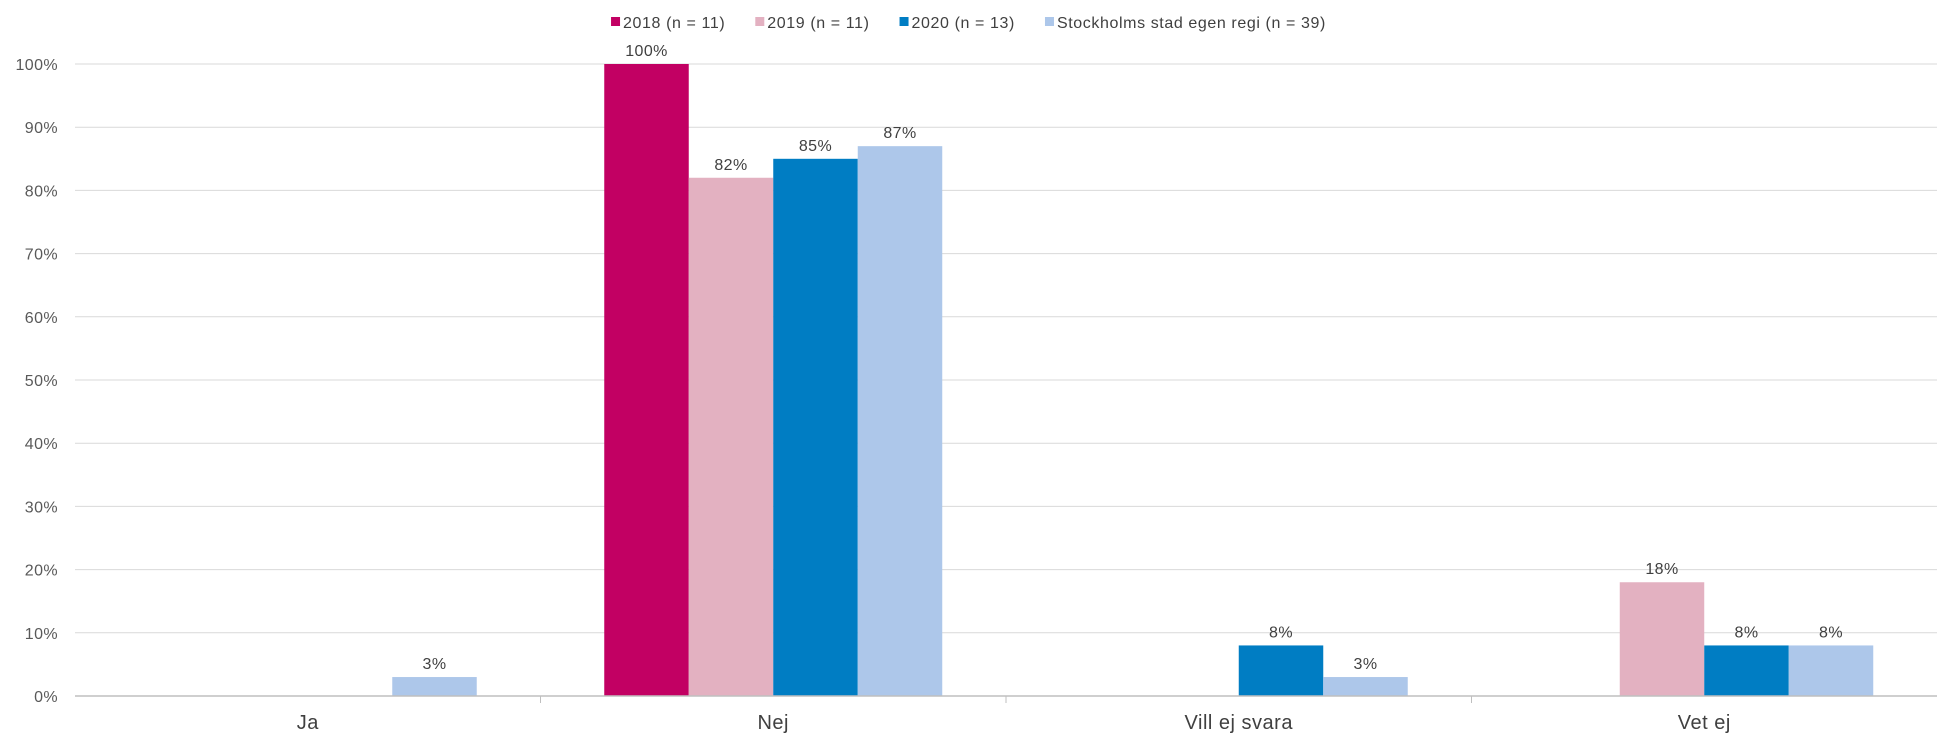  What do you see at coordinates (899, 133) in the screenshot?
I see `data-label: 87%` at bounding box center [899, 133].